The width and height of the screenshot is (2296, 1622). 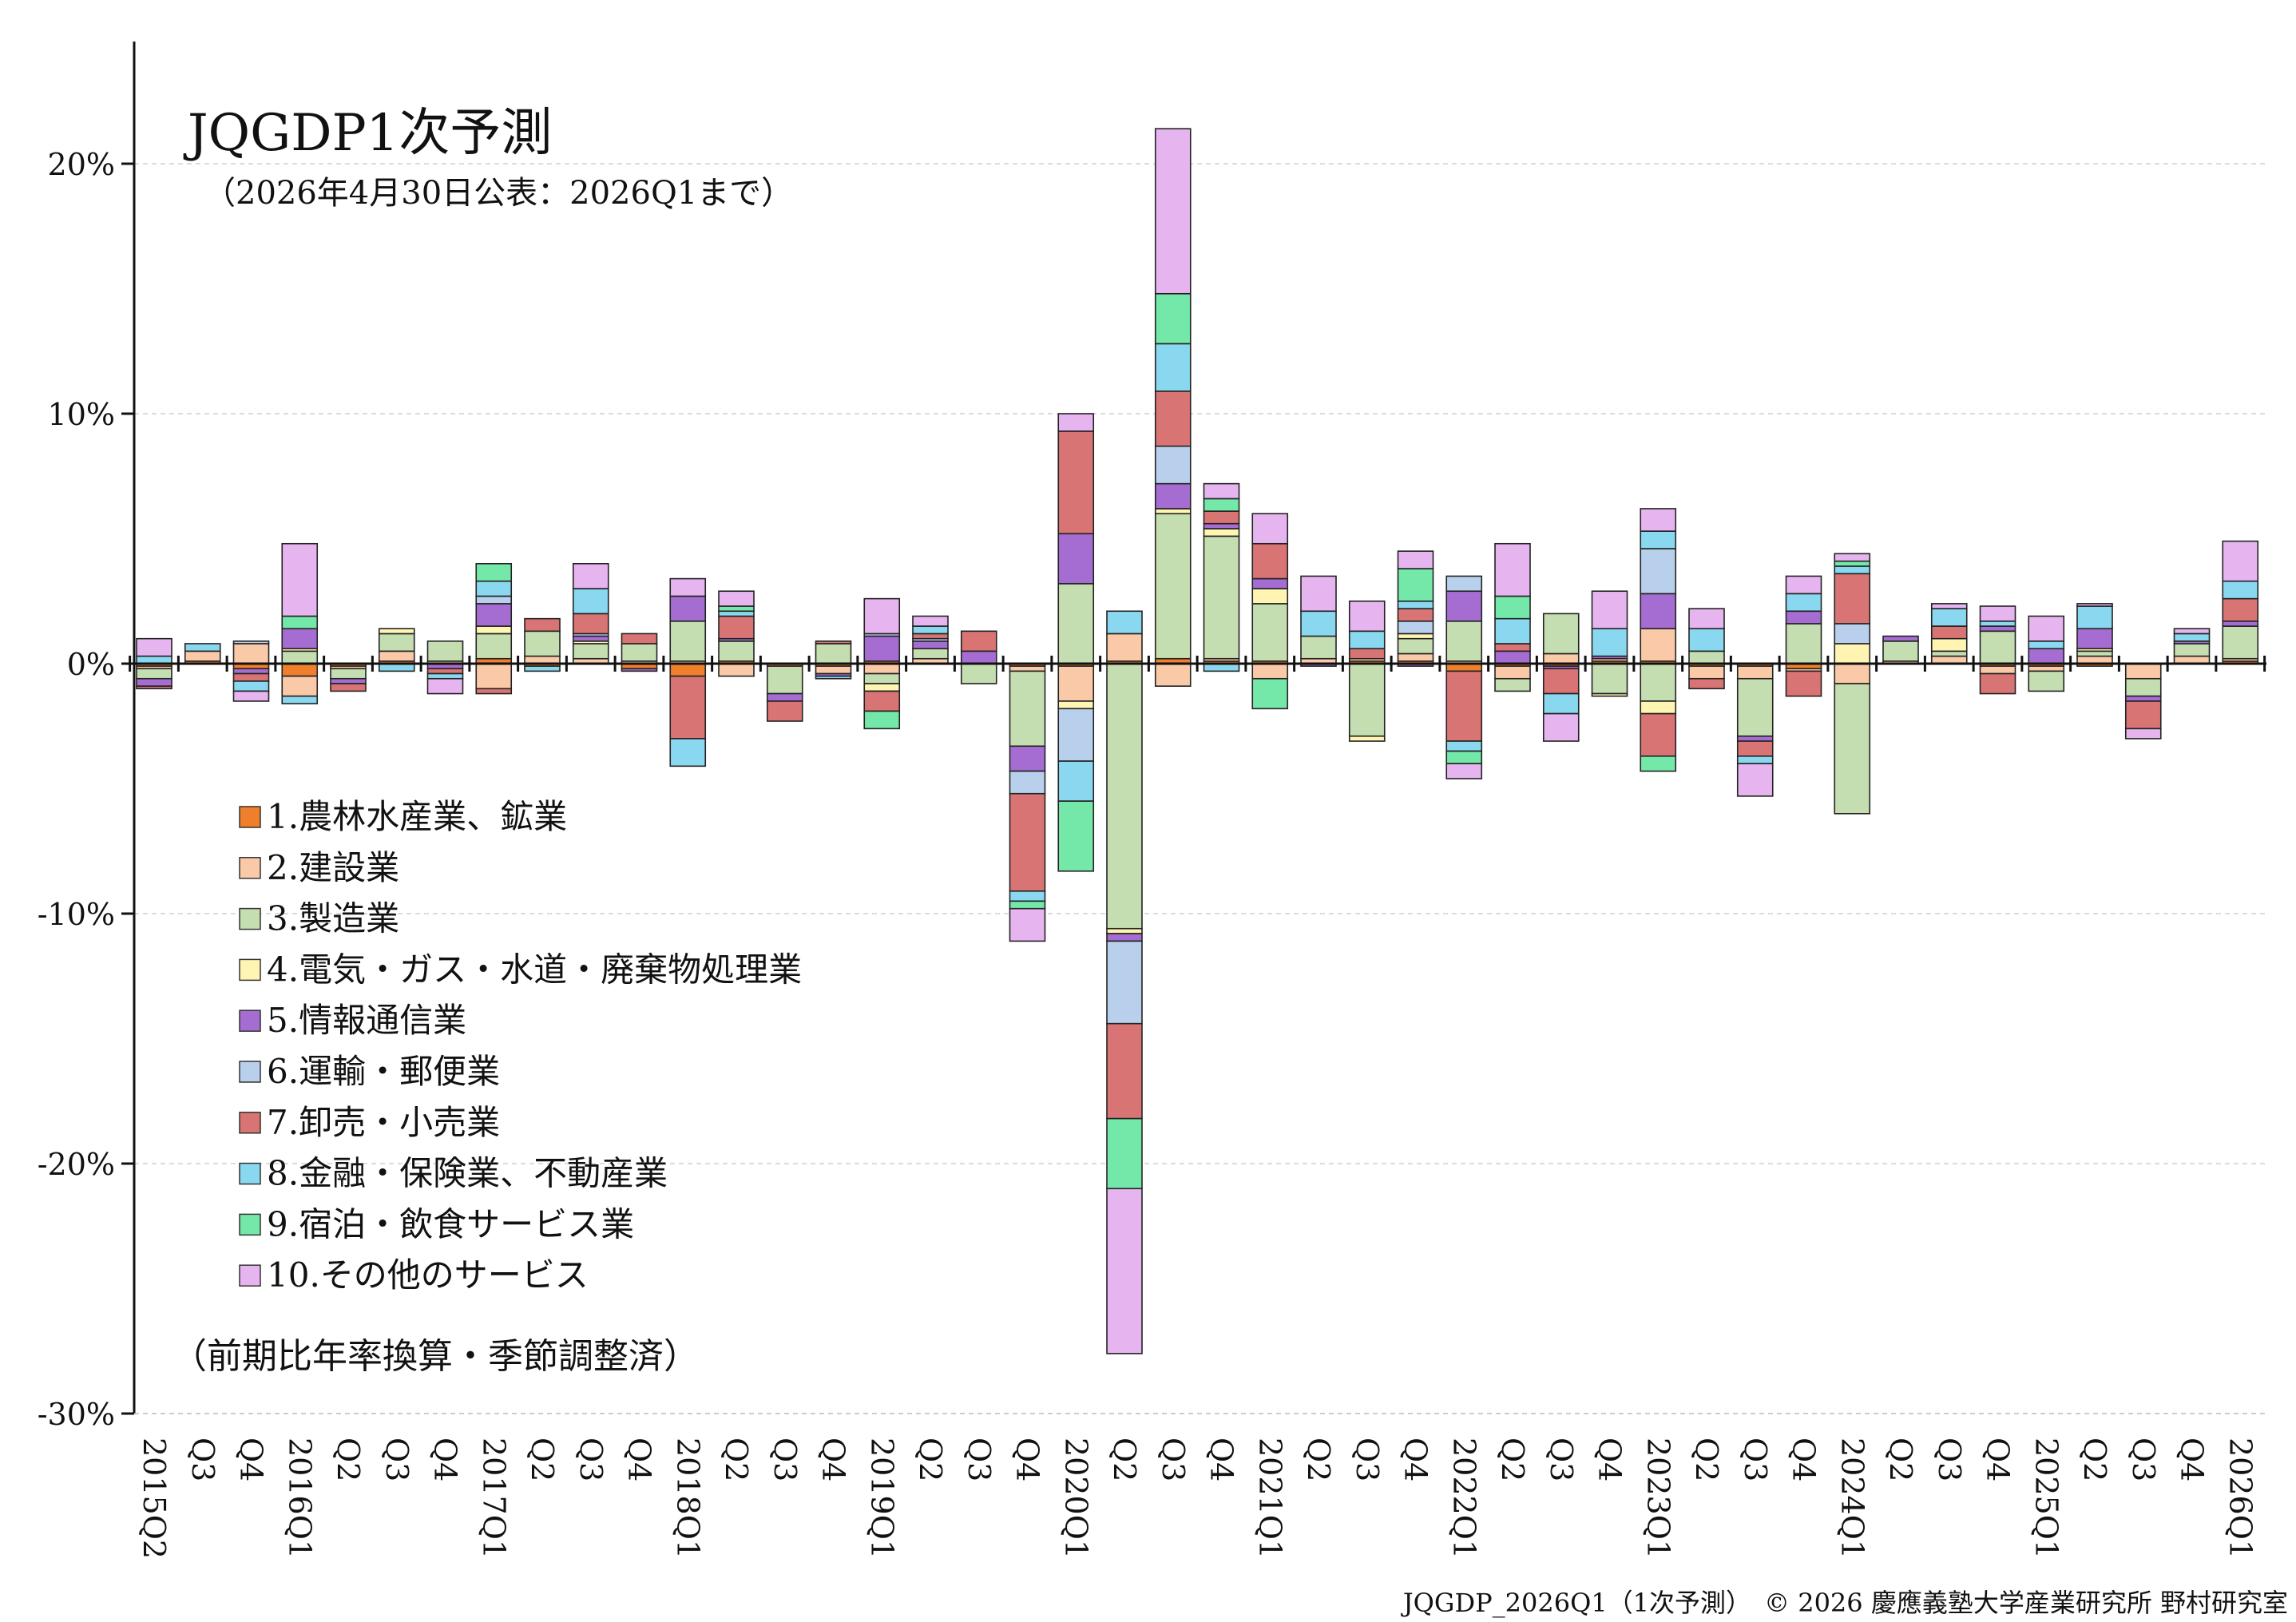 I want to click on chart-note: （前期比年率換算・季節調整済）, so click(x=435, y=1356).